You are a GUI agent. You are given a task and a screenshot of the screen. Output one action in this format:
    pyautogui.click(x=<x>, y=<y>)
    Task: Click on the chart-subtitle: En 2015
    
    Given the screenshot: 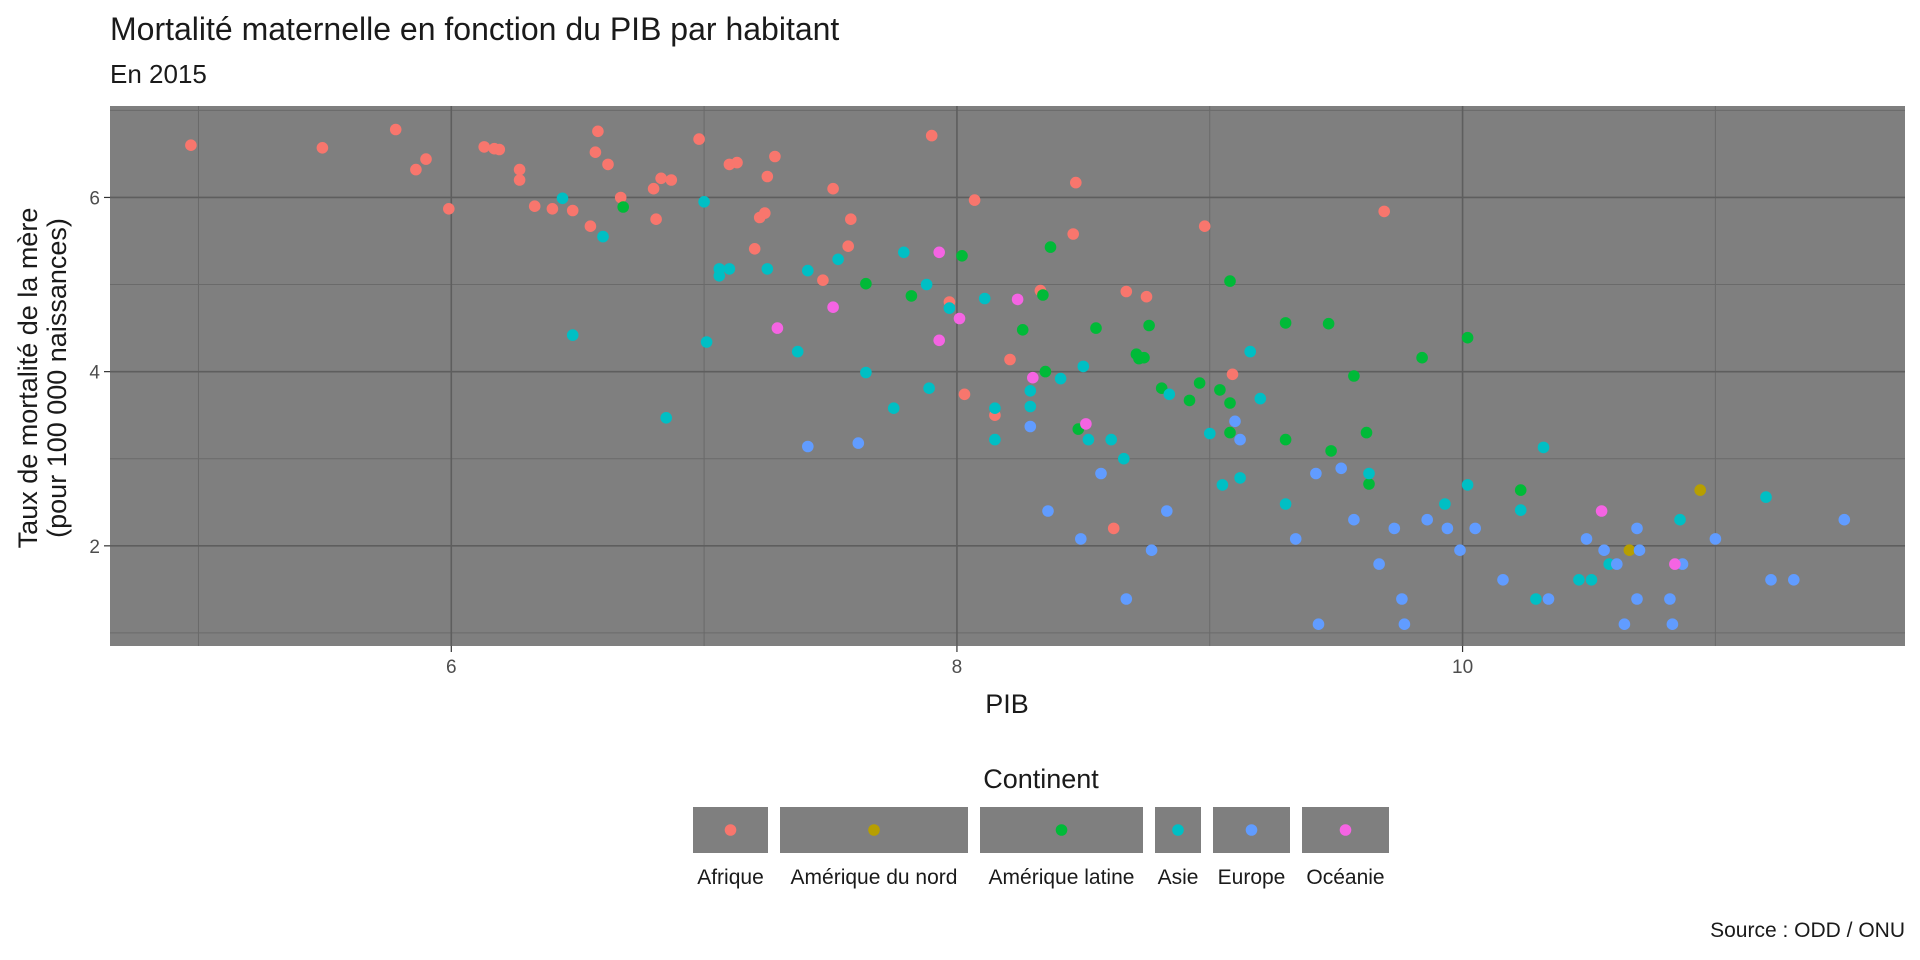 What is the action you would take?
    pyautogui.click(x=158, y=74)
    